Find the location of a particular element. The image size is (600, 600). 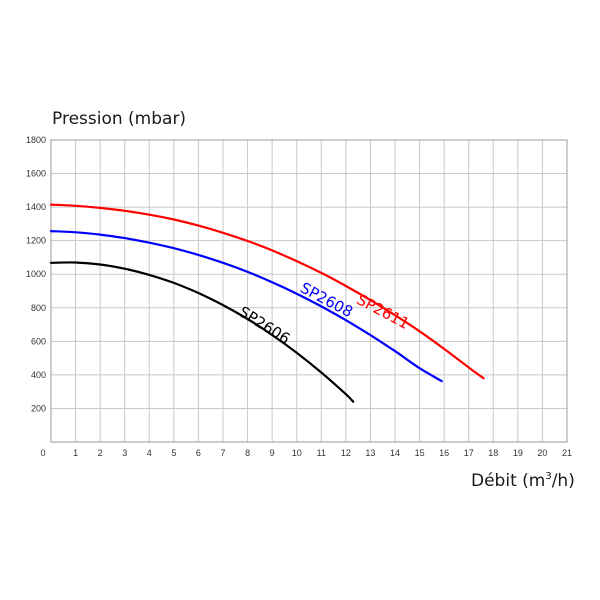

series-label-sp2608: SP2608 is located at coordinates (326, 300).